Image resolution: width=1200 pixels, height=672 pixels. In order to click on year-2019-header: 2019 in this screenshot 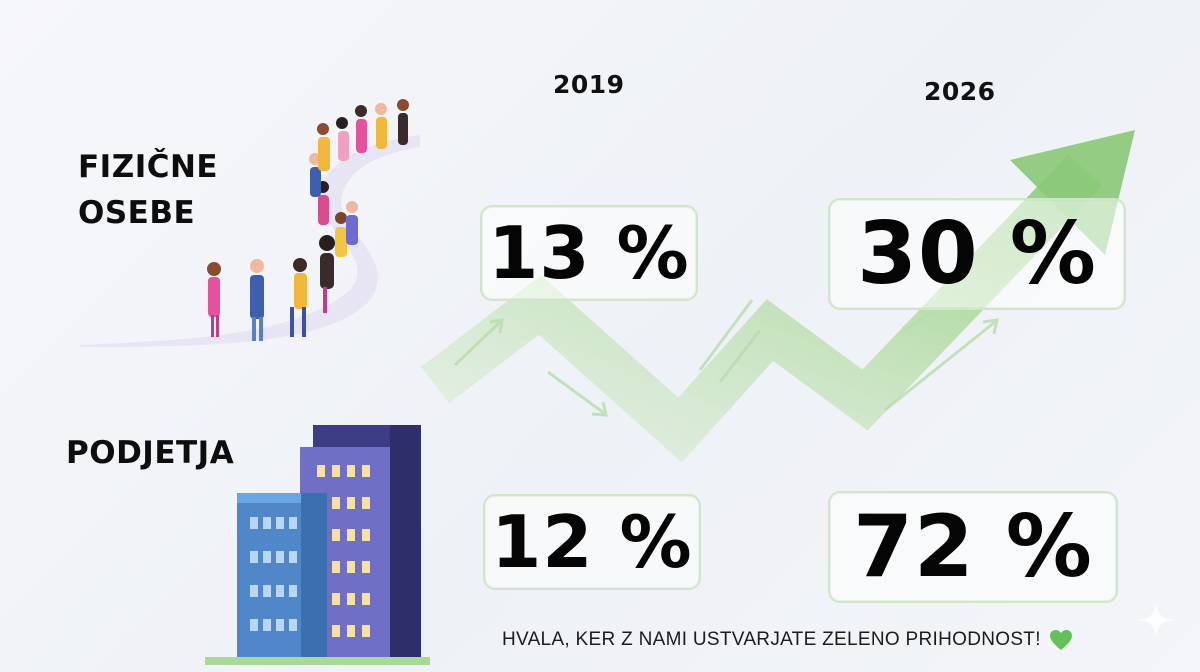, I will do `click(589, 84)`.